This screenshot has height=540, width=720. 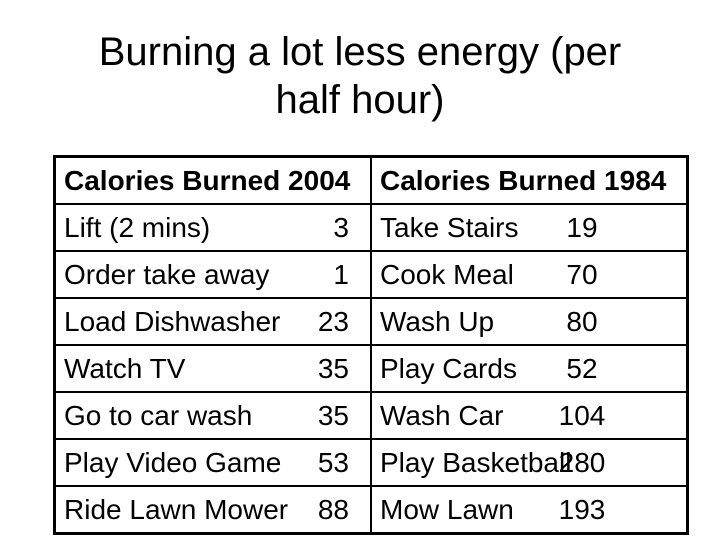 I want to click on slide-title-line-1: Burning a lot less energy (per, so click(x=360, y=52).